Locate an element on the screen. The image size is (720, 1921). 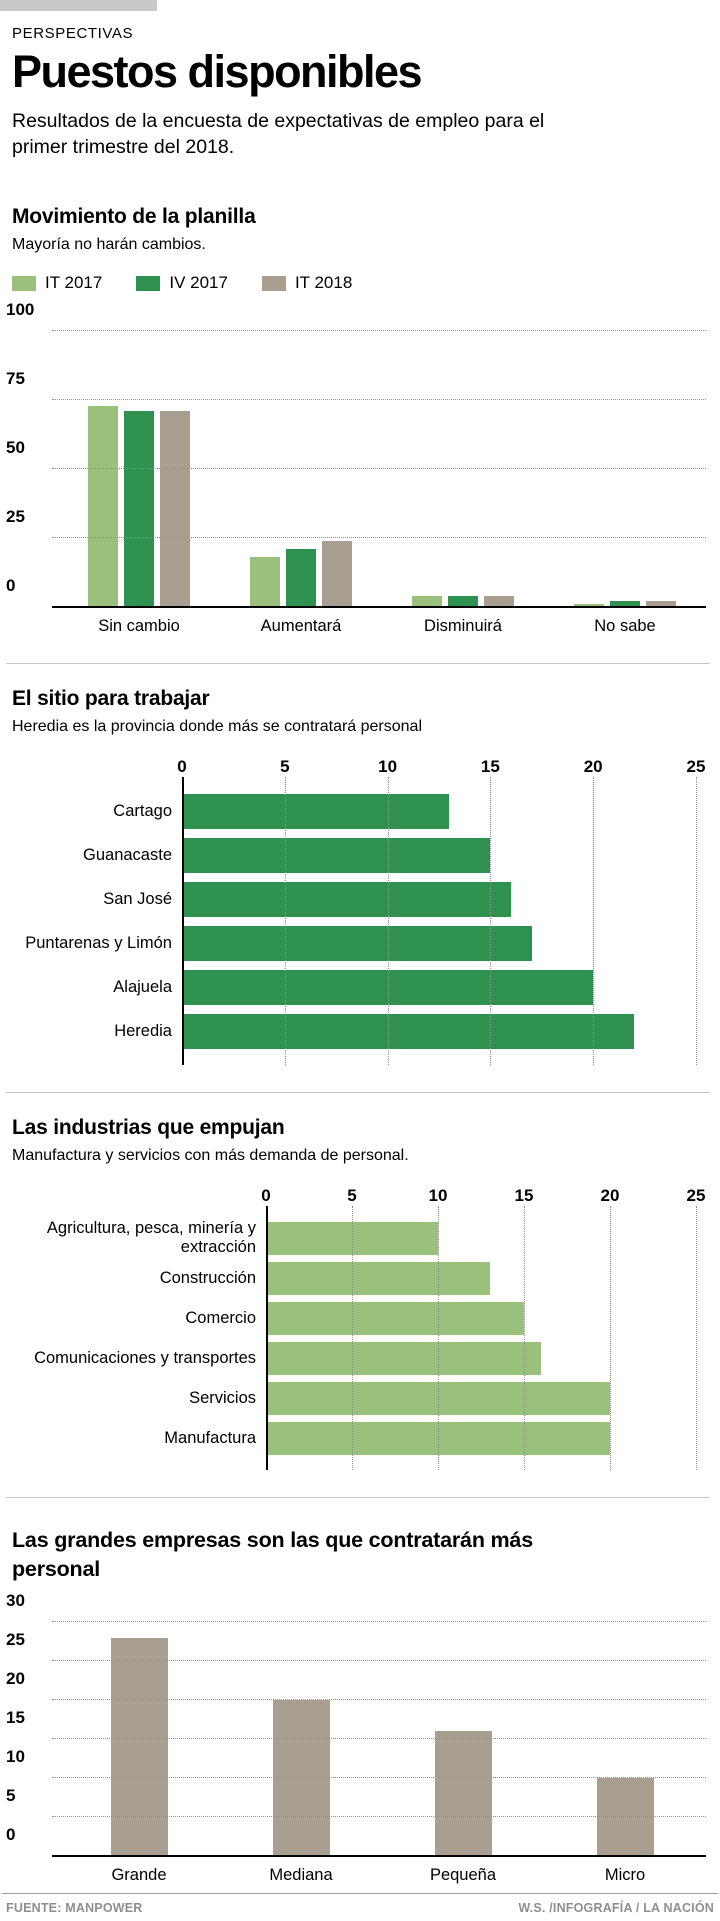
chart-row: Alajuela is located at coordinates (360, 987).